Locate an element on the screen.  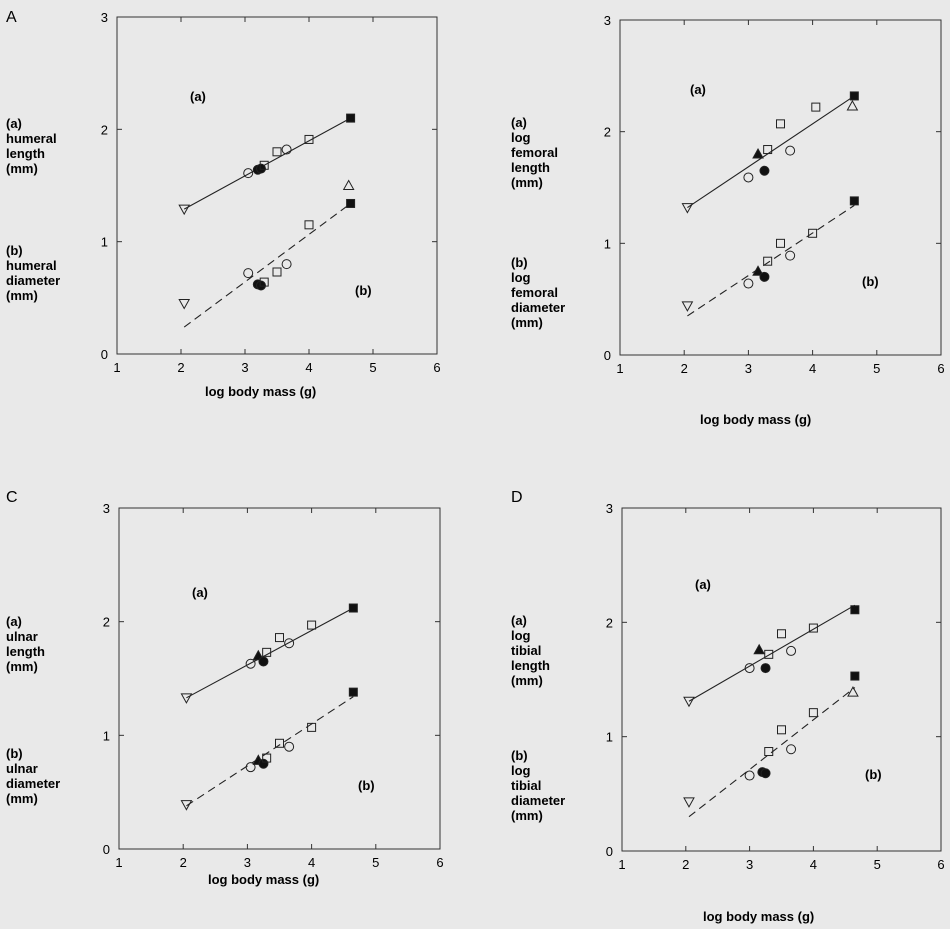
panel-letter: D is located at coordinates (517, 497).